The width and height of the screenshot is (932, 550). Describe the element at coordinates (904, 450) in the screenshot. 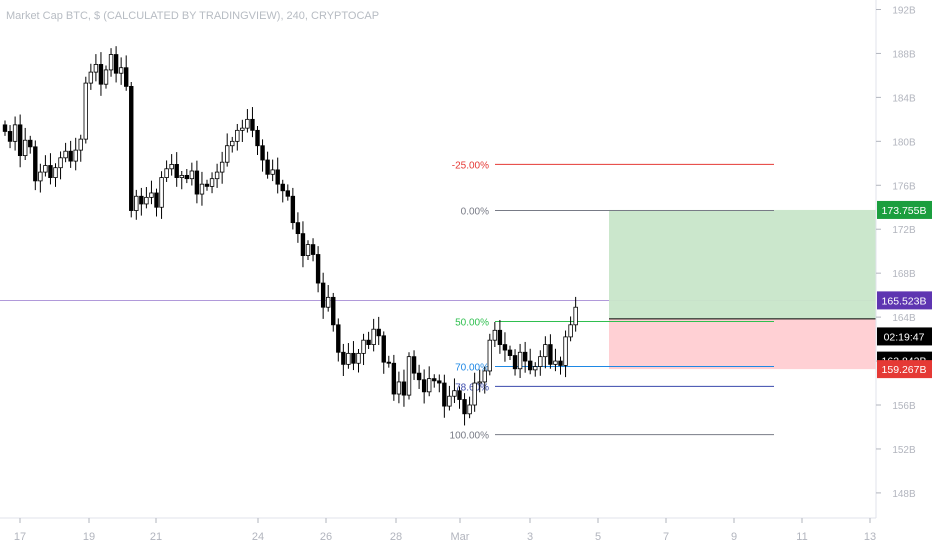

I see `y-tick-label: 152B` at that location.